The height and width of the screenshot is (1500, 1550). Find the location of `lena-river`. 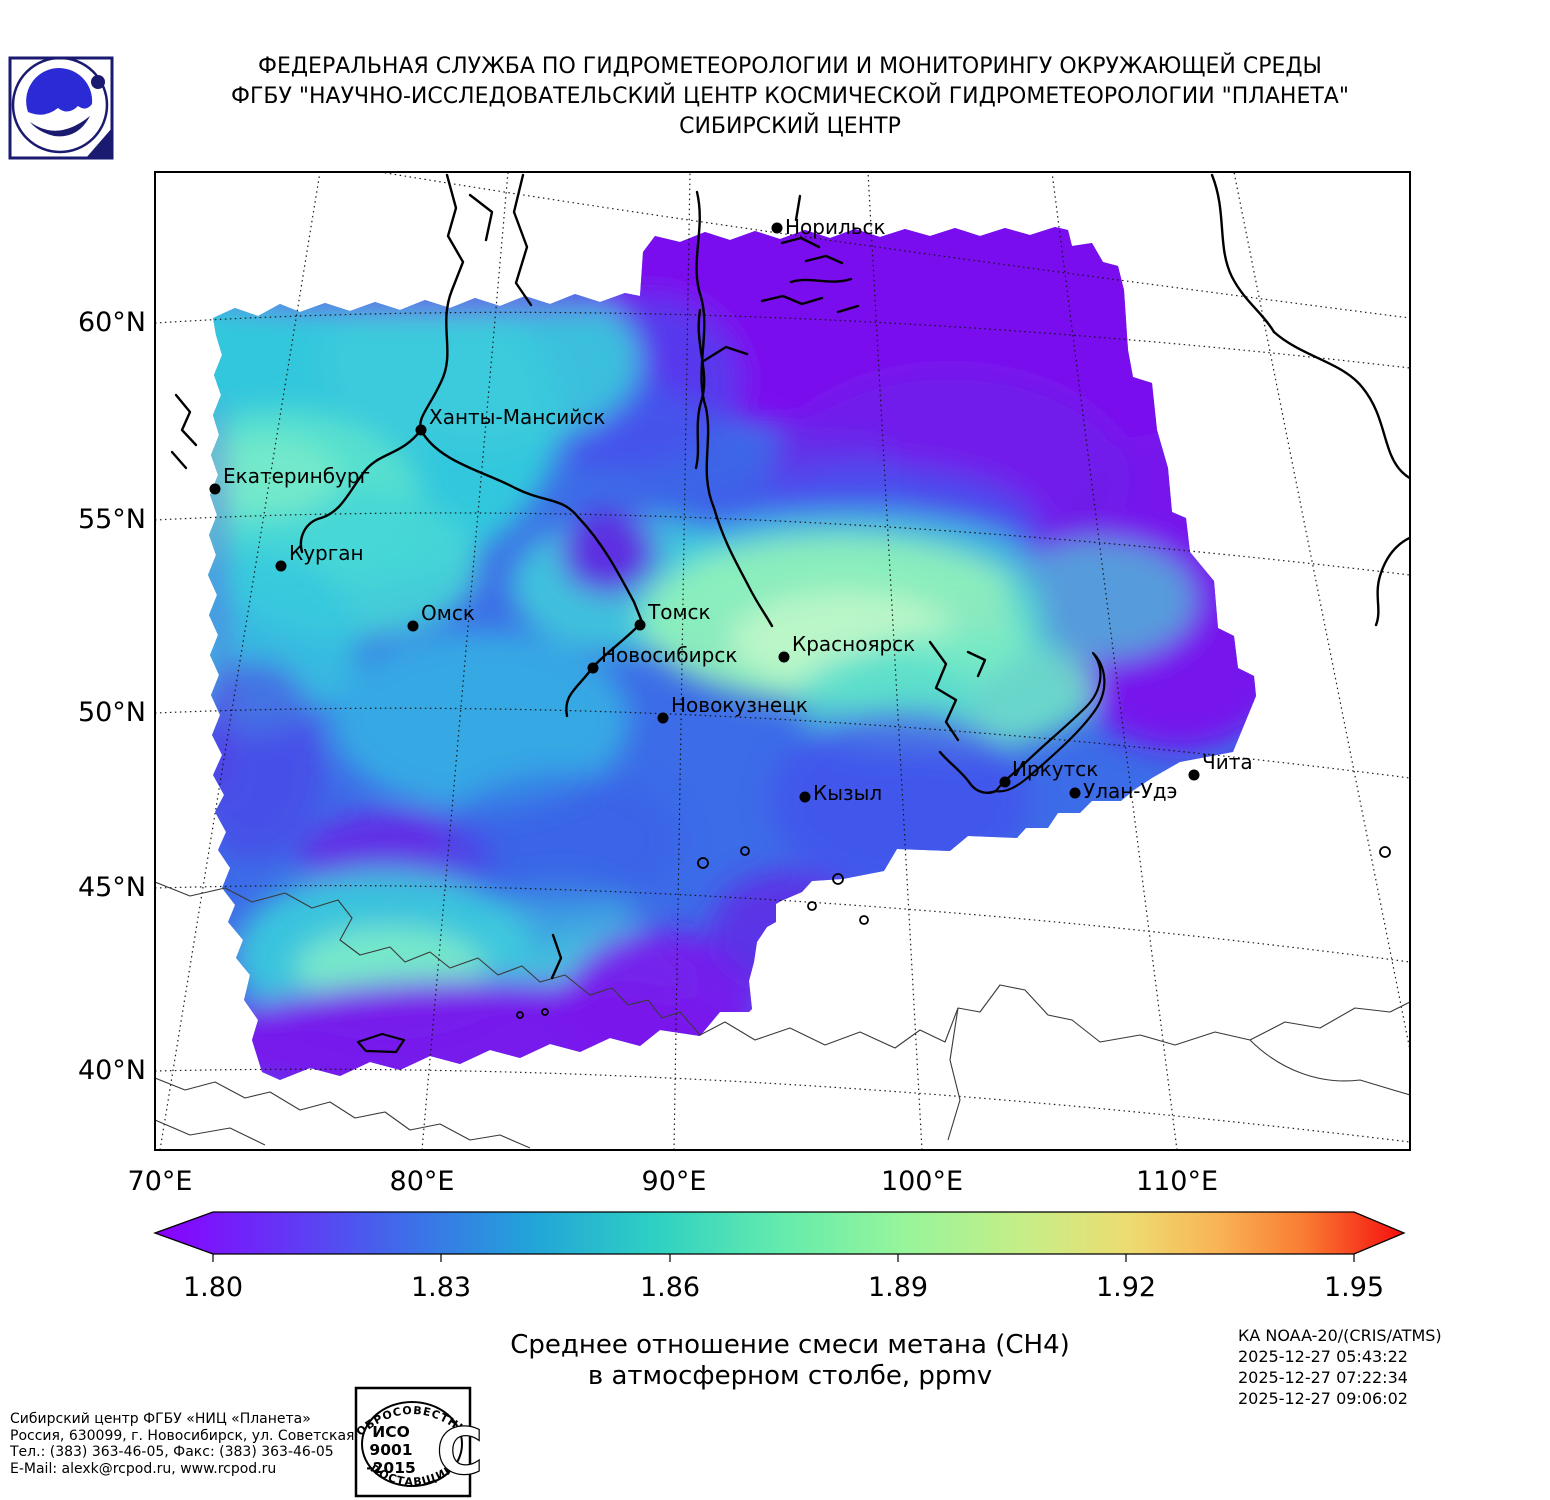

lena-river is located at coordinates (1243, 253).